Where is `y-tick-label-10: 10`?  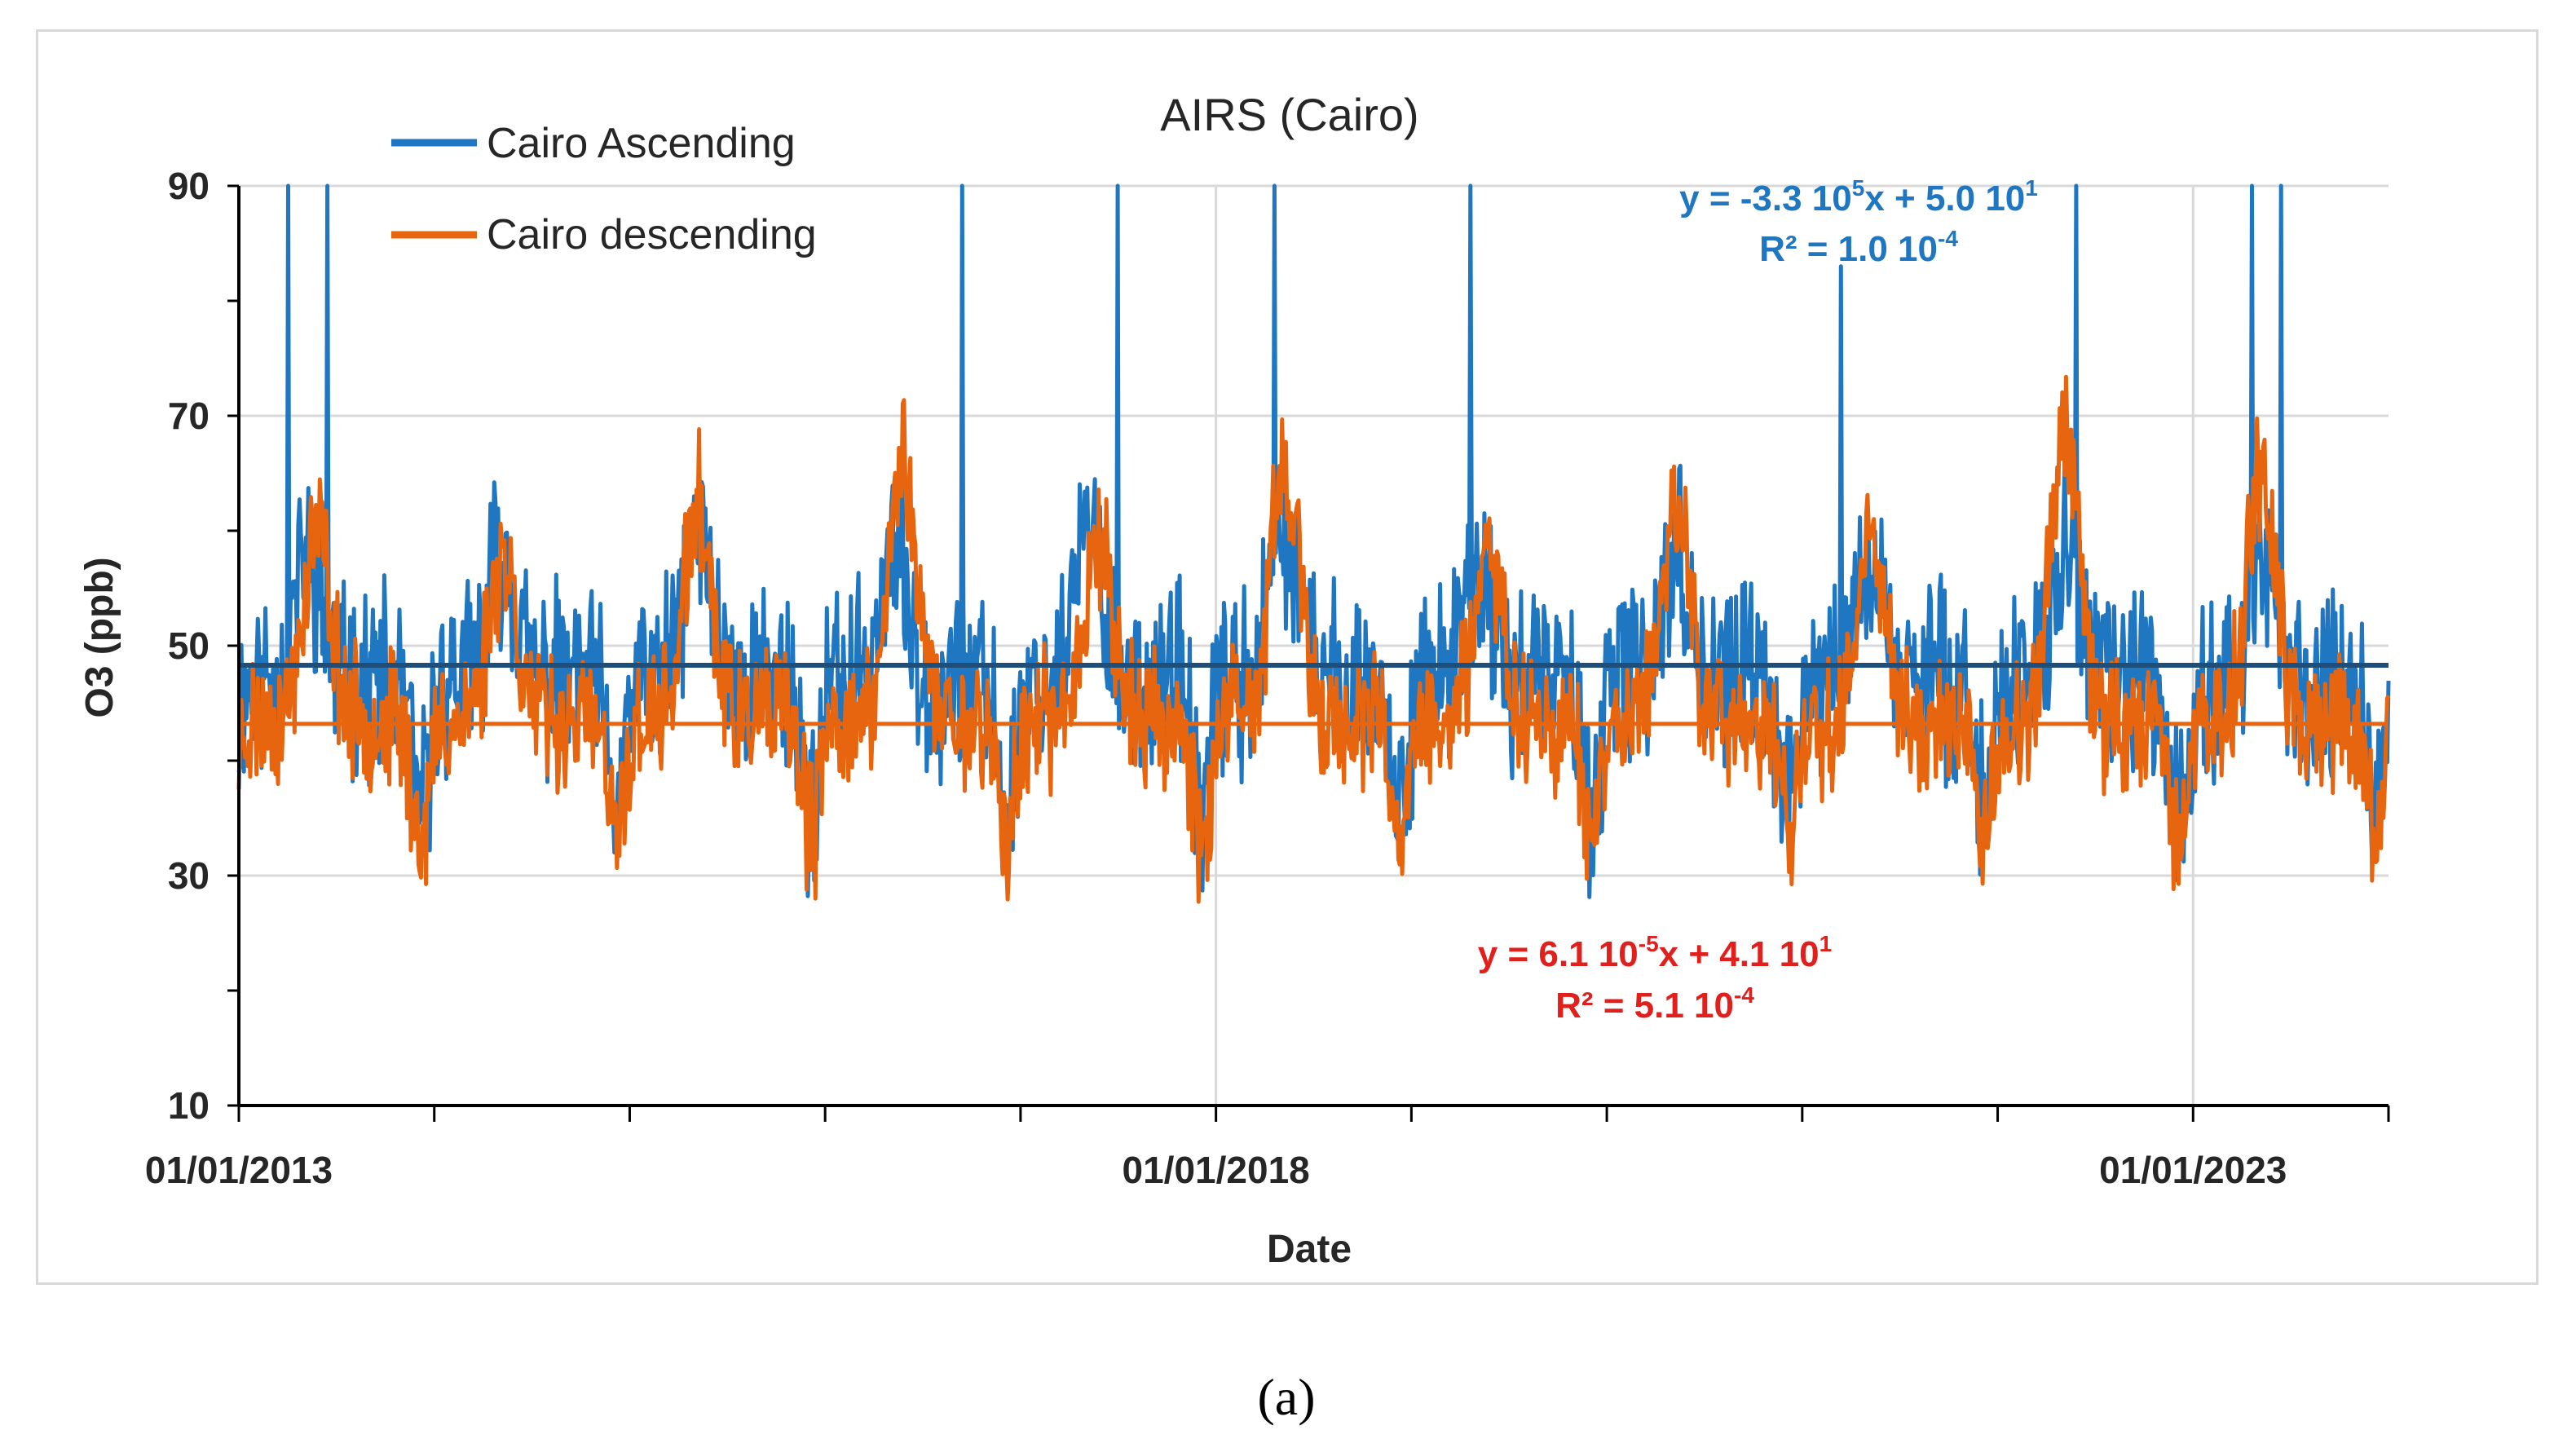
y-tick-label-10: 10 is located at coordinates (189, 1105).